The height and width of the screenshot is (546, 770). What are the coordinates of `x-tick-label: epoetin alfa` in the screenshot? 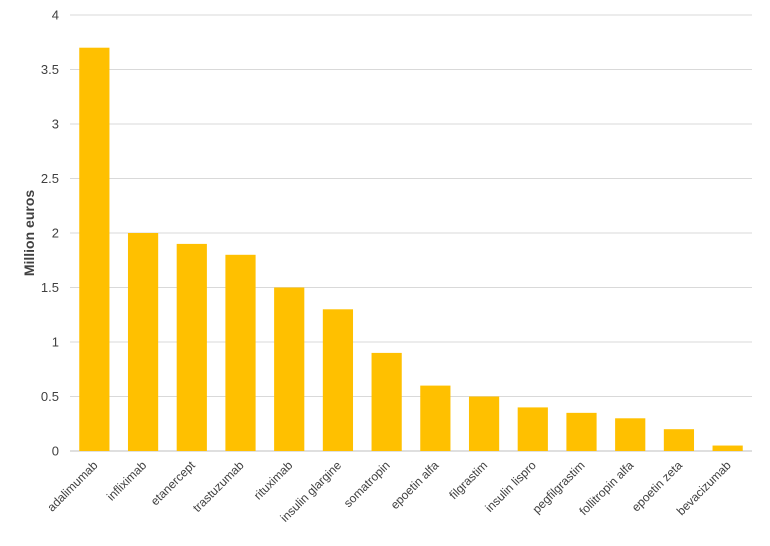 It's located at (415, 485).